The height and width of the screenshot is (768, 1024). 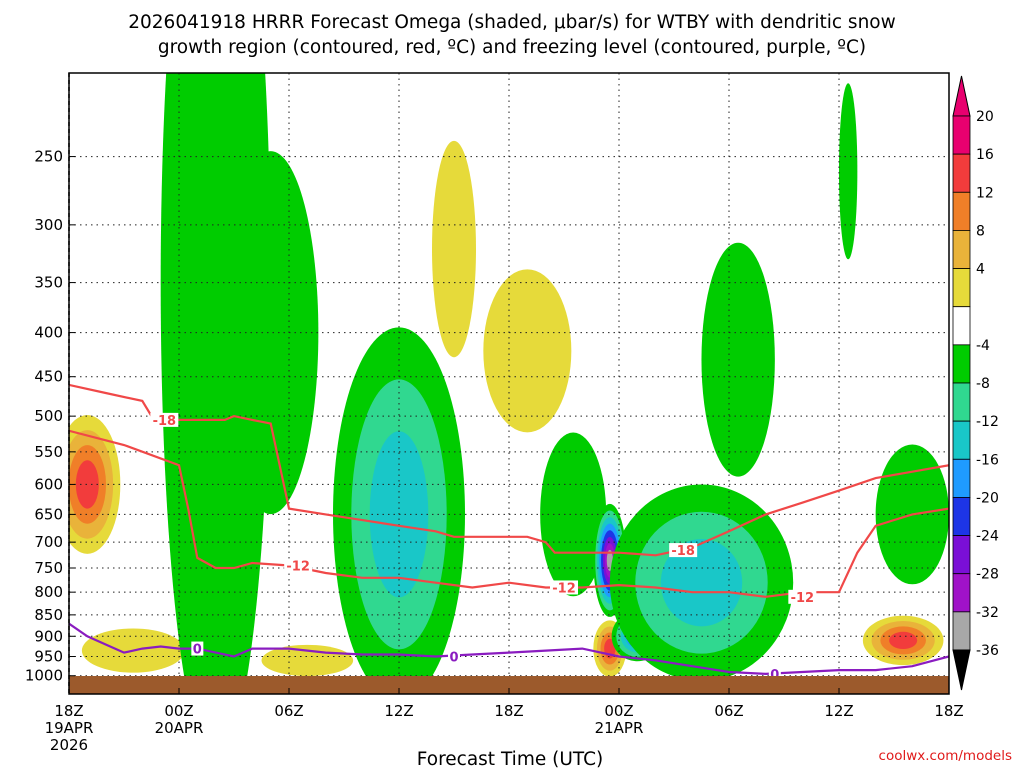 What do you see at coordinates (987, 537) in the screenshot?
I see `colorbar-label: -24` at bounding box center [987, 537].